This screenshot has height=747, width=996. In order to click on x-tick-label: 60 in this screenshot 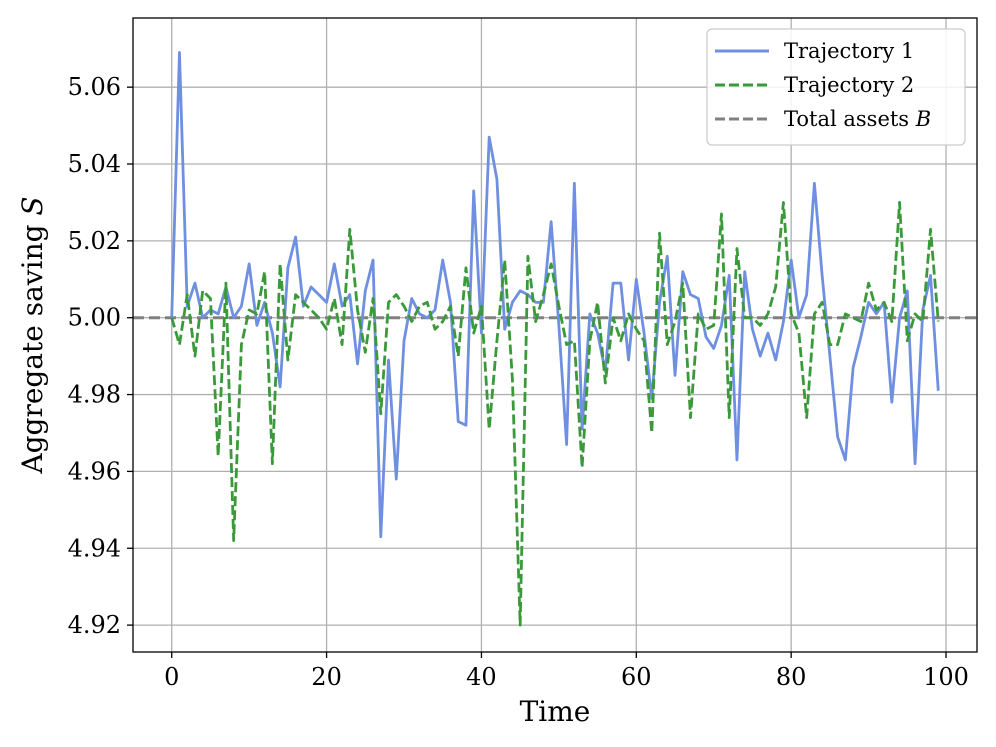, I will do `click(636, 677)`.